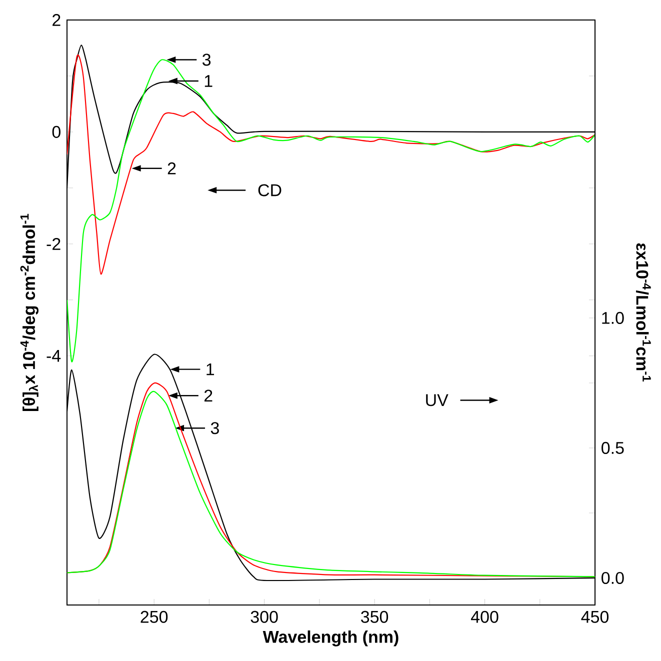 This screenshot has width=661, height=661. I want to click on y2-tick-label: 1.0, so click(613, 318).